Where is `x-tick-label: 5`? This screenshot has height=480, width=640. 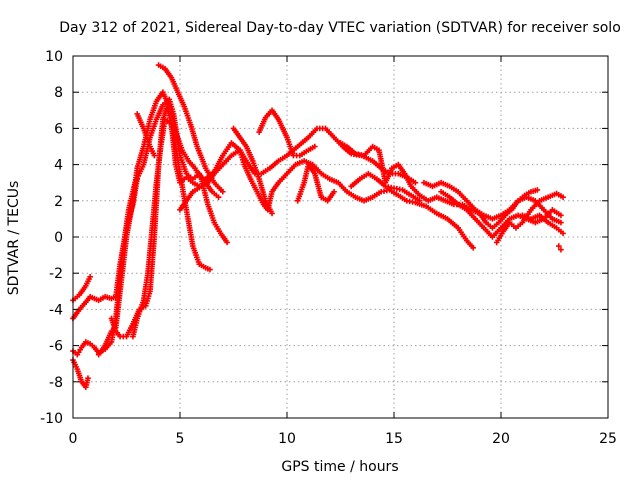
x-tick-label: 5 is located at coordinates (180, 439).